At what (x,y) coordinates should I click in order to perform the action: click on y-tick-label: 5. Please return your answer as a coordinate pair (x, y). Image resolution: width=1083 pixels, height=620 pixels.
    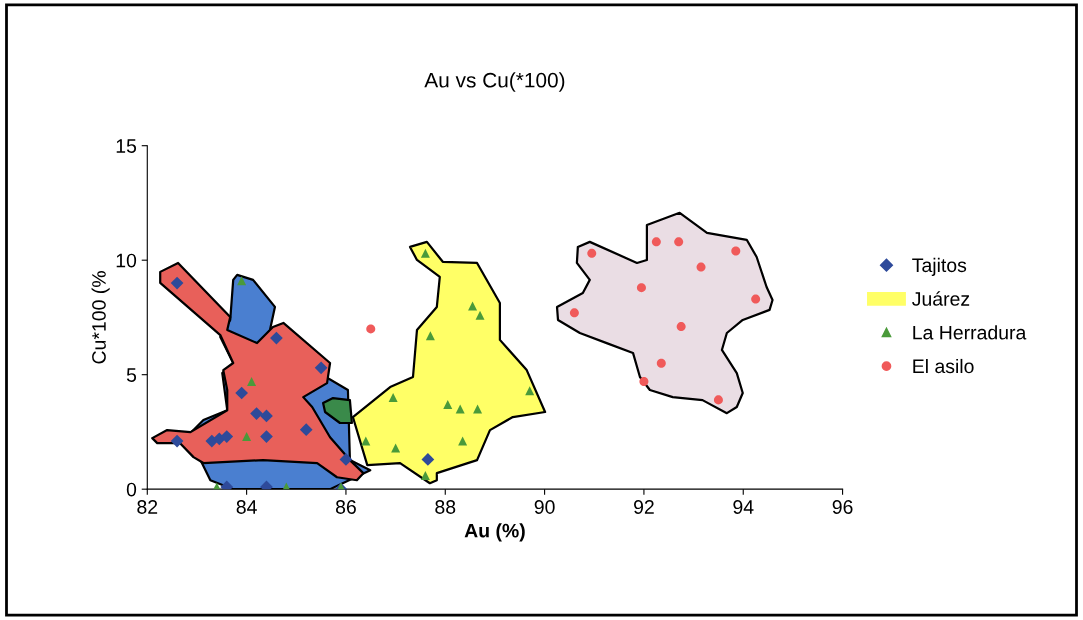
    Looking at the image, I should click on (131, 375).